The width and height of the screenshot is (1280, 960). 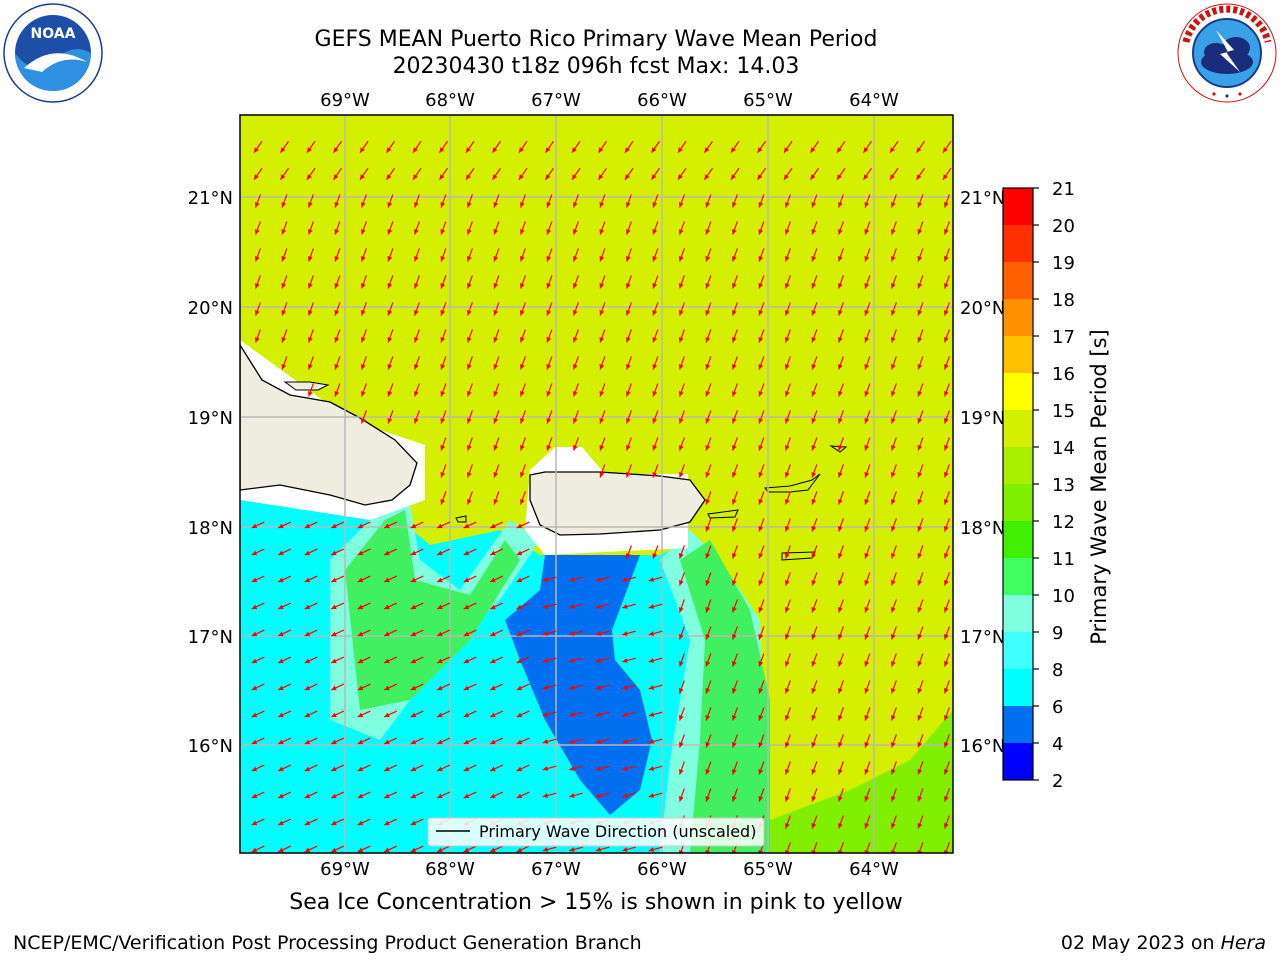 I want to click on colorbar-tick-label: 20, so click(x=1063, y=226).